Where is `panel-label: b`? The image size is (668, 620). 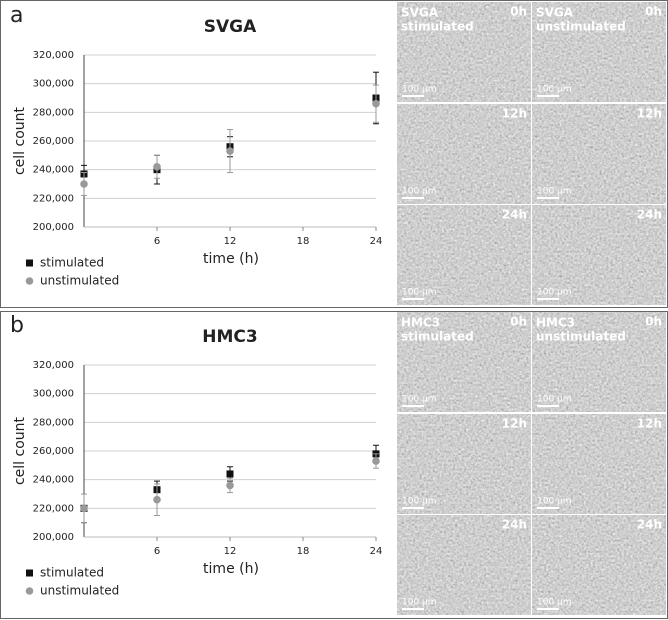
panel-label: b is located at coordinates (17, 325).